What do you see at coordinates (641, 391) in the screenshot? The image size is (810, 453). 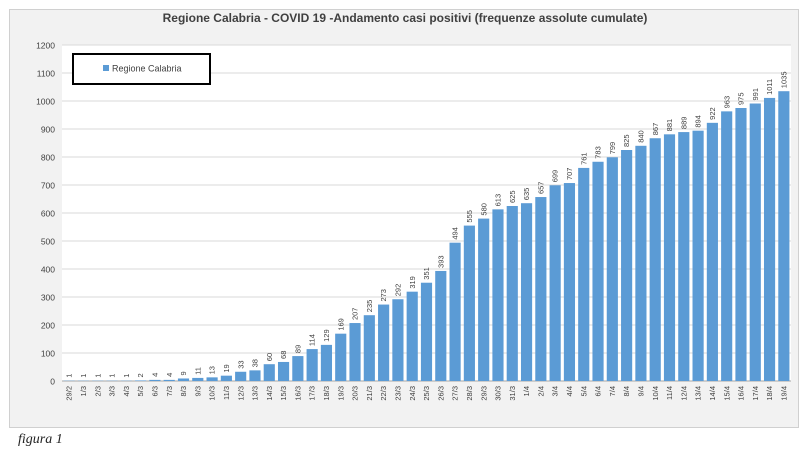 I see `x-tick-label: 9/4` at bounding box center [641, 391].